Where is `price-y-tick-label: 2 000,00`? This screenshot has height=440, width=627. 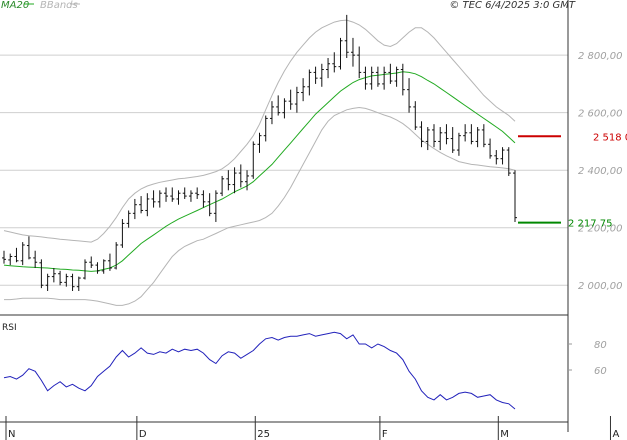 price-y-tick-label: 2 000,00 is located at coordinates (600, 286).